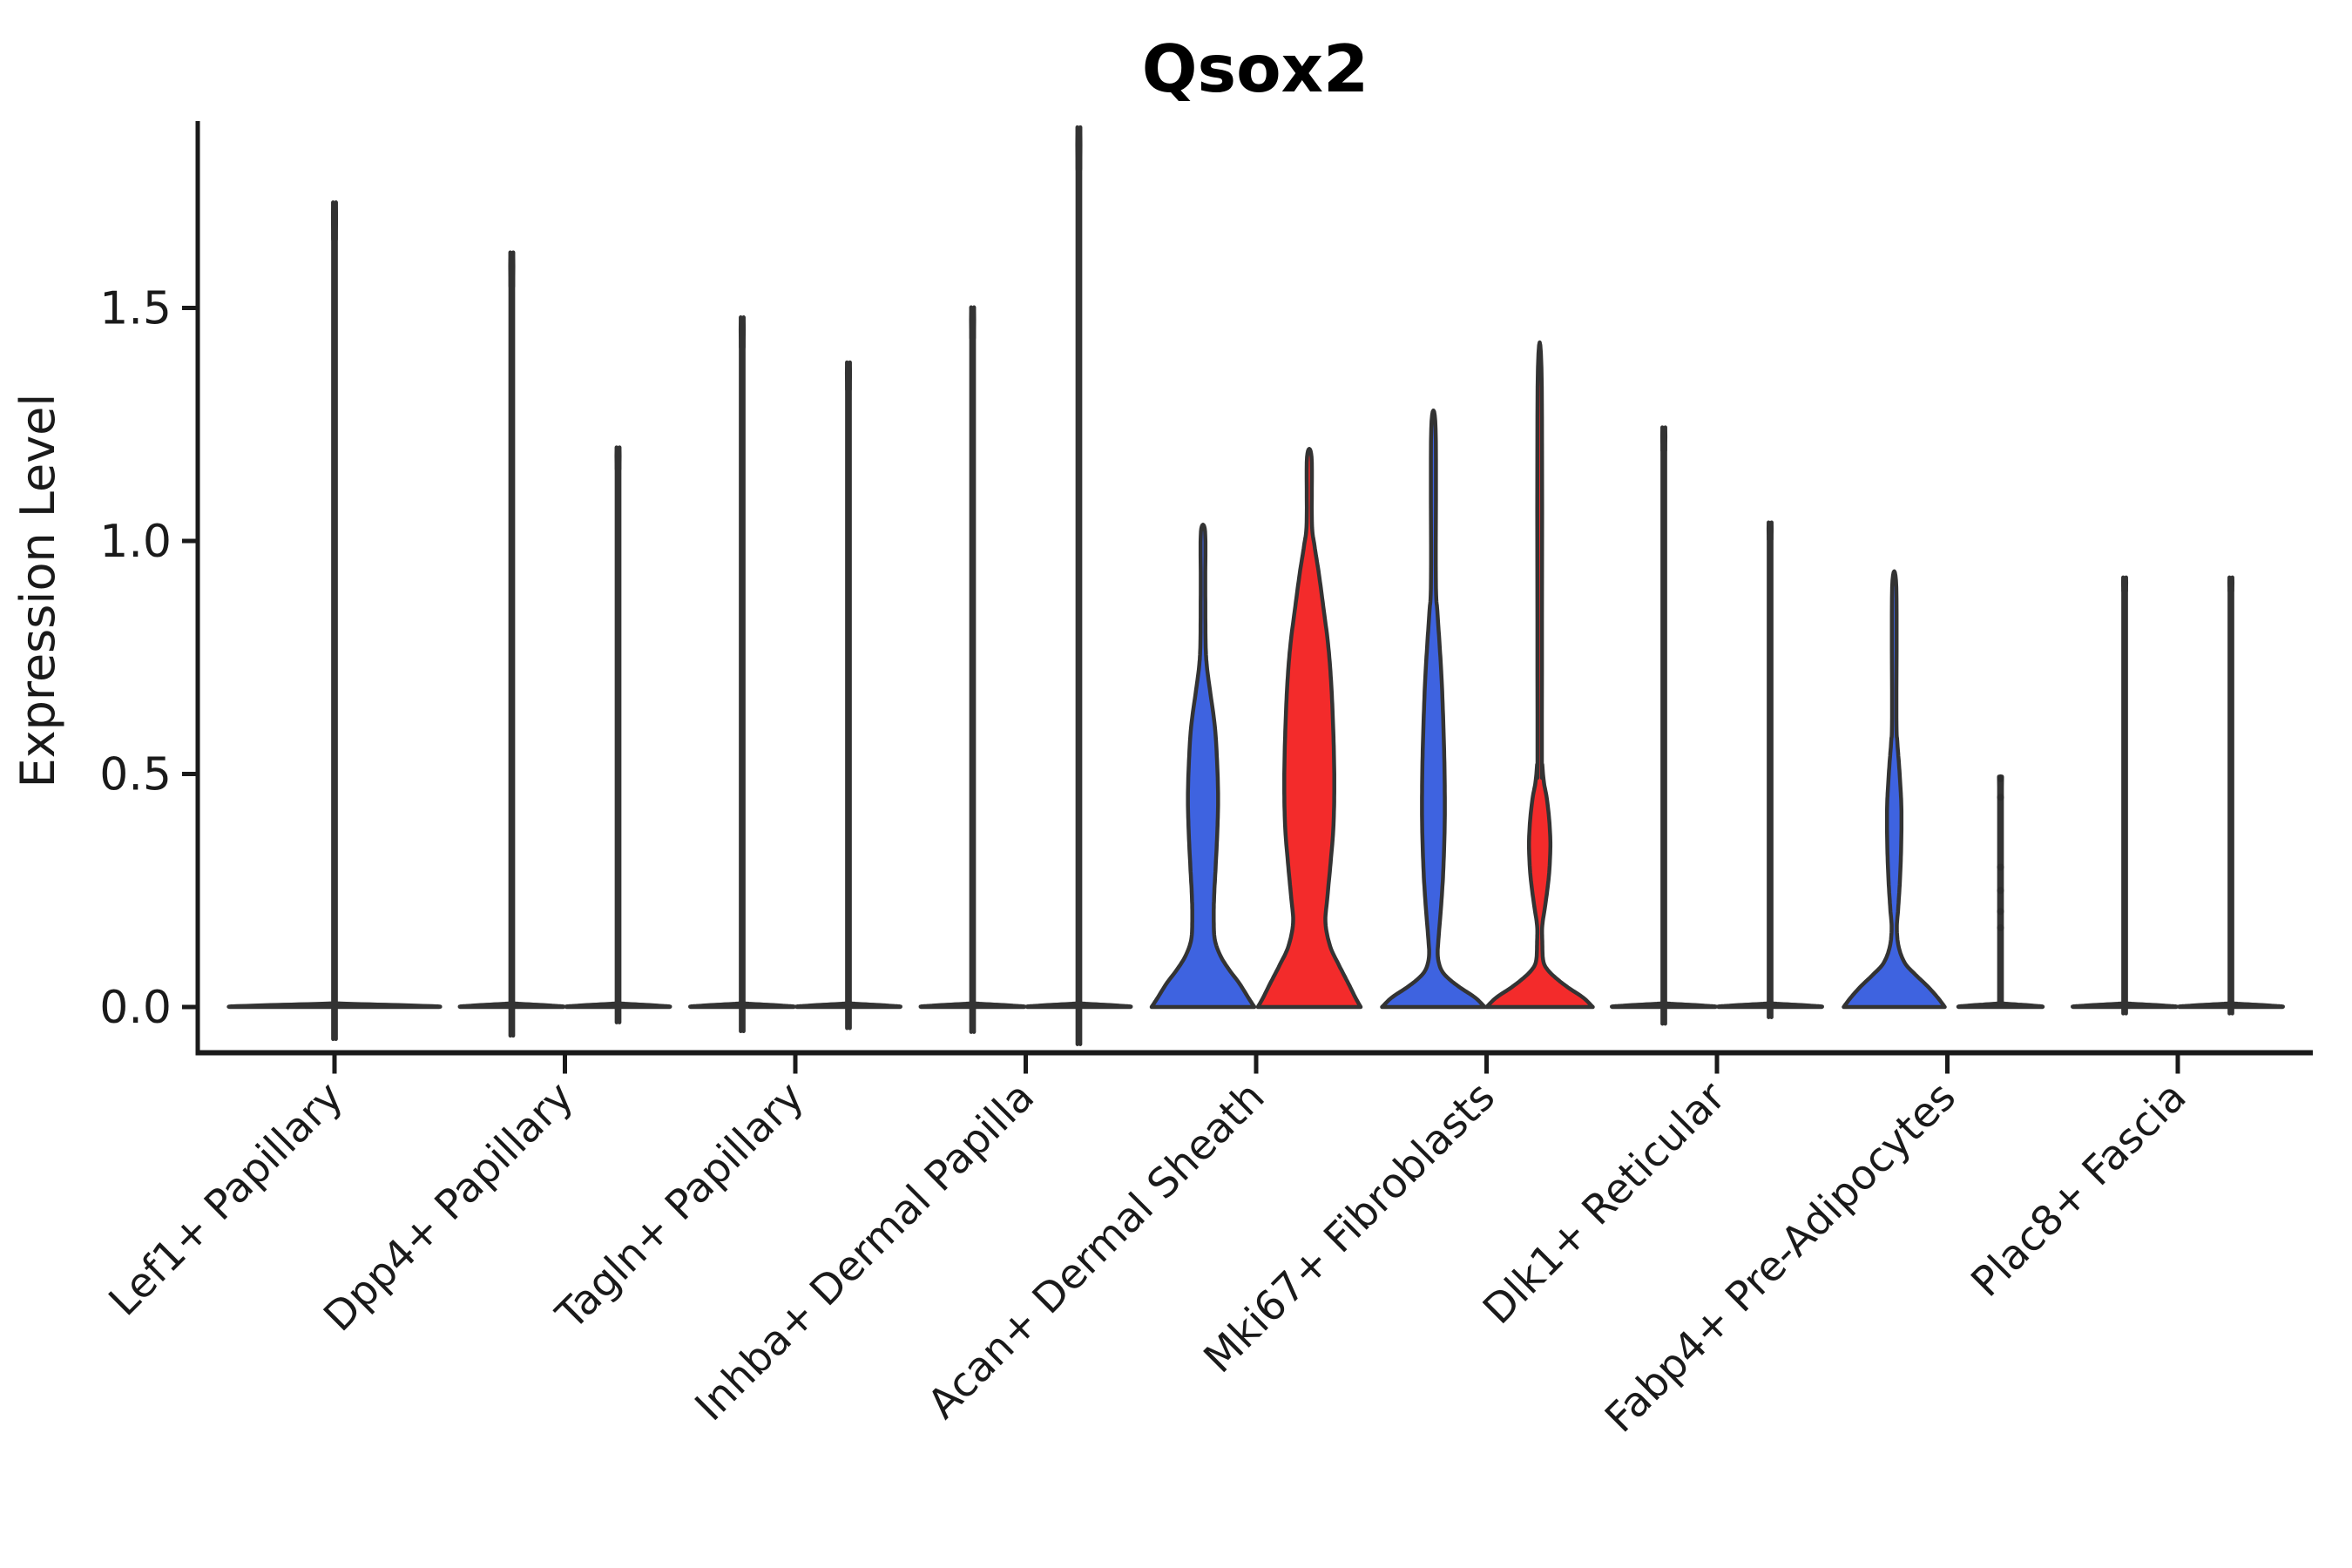 Image resolution: width=2352 pixels, height=1568 pixels. I want to click on violin-fabp4-left, so click(1894, 790).